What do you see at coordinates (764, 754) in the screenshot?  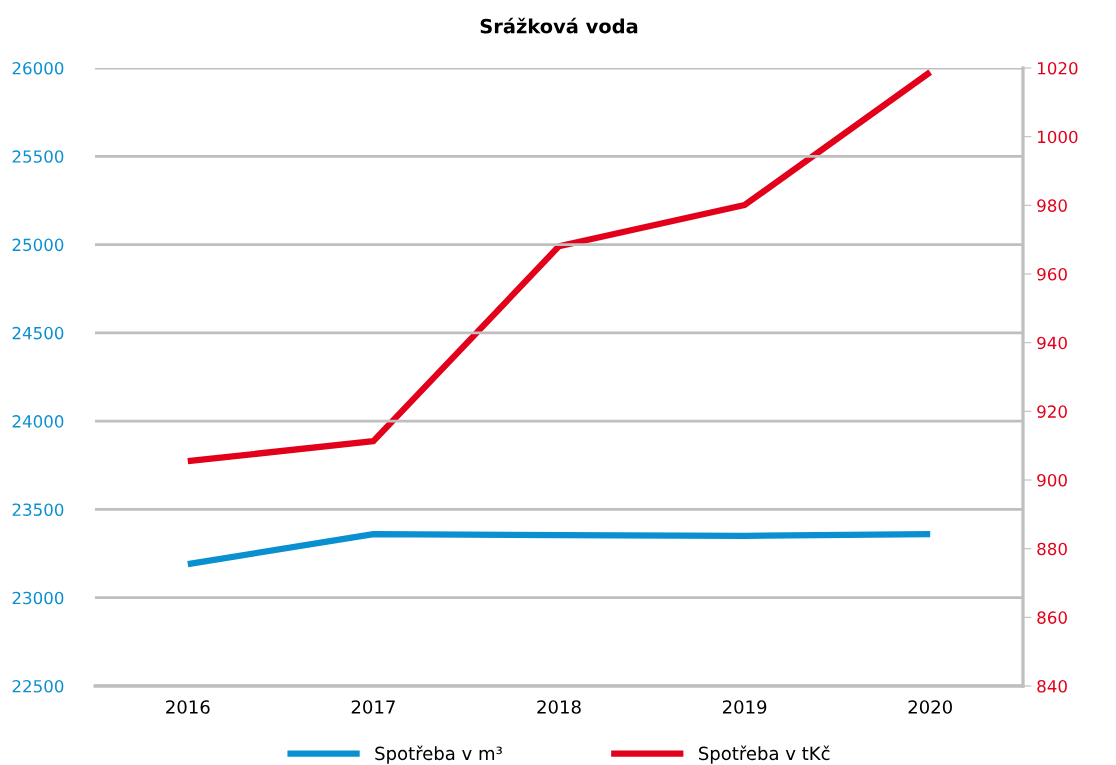 I see `legend-label: Spotřeba v tKč` at bounding box center [764, 754].